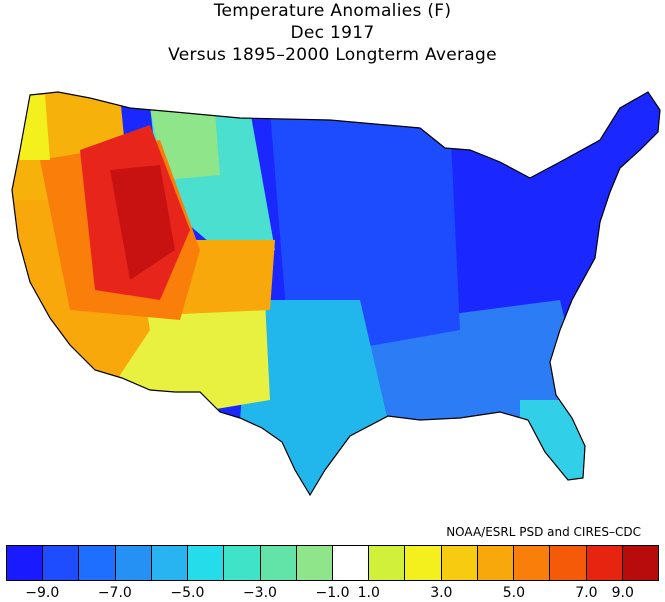 This screenshot has width=665, height=602. I want to click on legend-tick-label: −7.0, so click(114, 593).